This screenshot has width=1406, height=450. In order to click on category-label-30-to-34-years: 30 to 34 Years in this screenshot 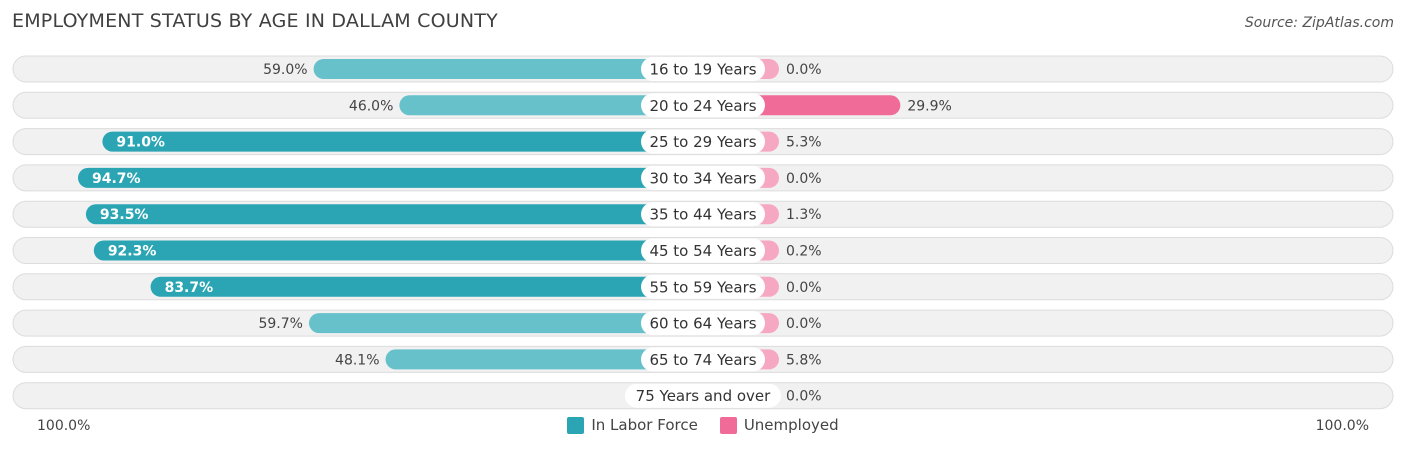, I will do `click(702, 178)`.